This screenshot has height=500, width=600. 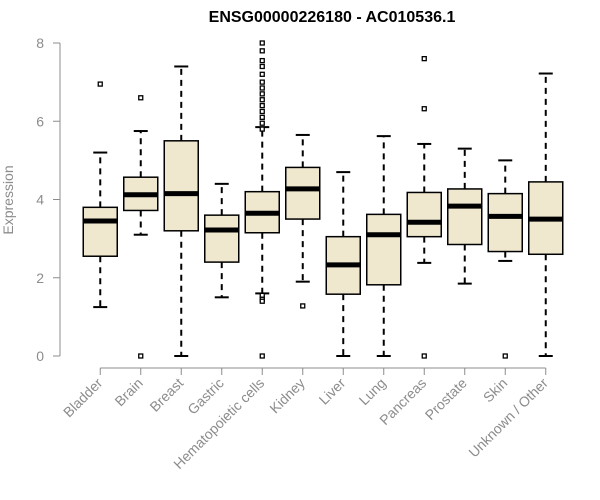 What do you see at coordinates (505, 259) in the screenshot?
I see `box-skin` at bounding box center [505, 259].